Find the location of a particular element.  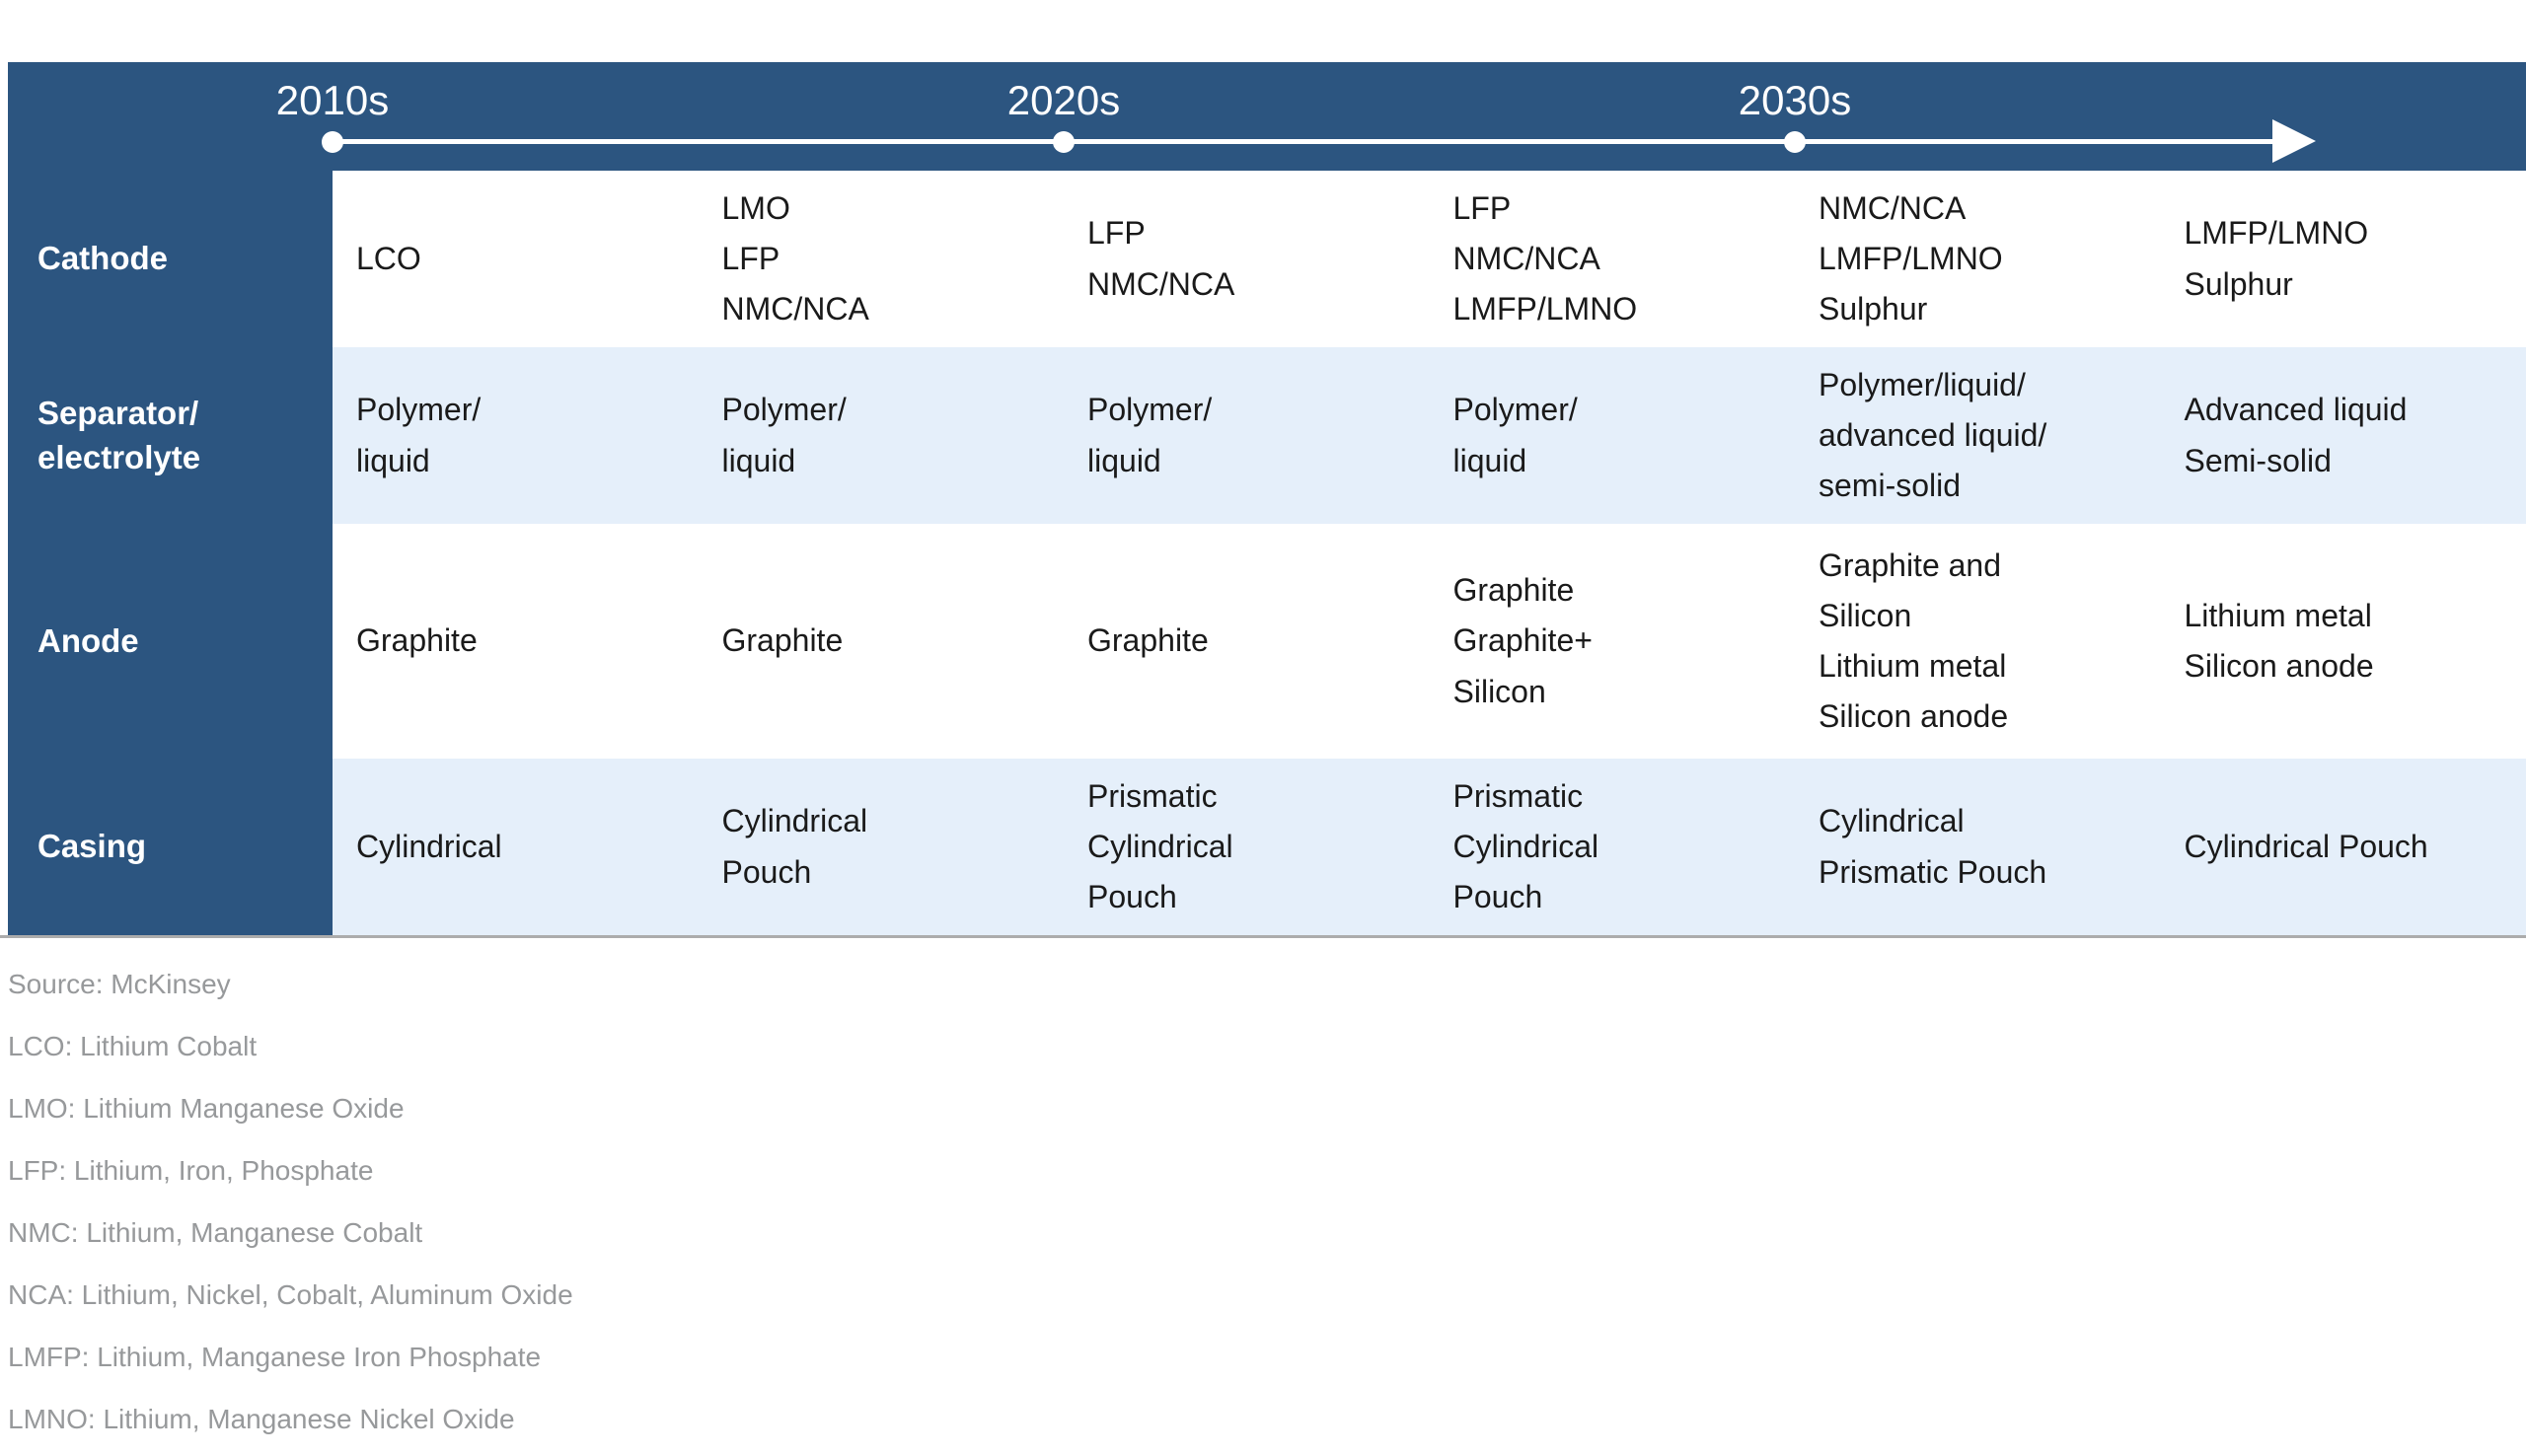

timeline-axis-line is located at coordinates (1306, 141).